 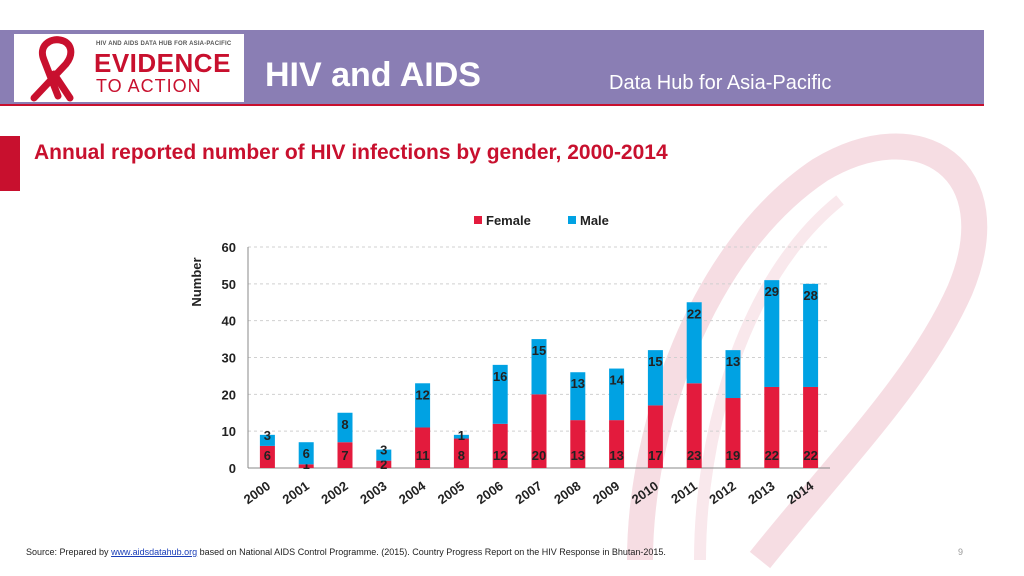 What do you see at coordinates (461, 455) in the screenshot?
I see `female-data-label: 8` at bounding box center [461, 455].